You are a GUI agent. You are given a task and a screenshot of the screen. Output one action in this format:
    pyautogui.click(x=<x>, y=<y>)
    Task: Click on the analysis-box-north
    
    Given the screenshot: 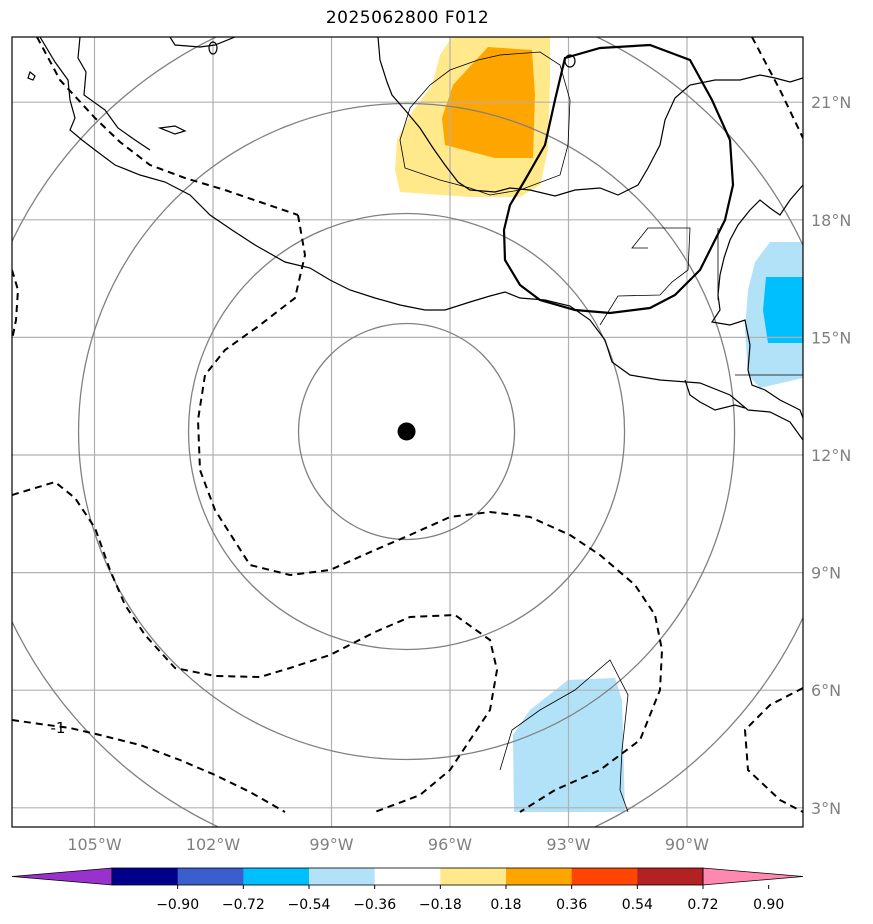 What is the action you would take?
    pyautogui.click(x=485, y=123)
    